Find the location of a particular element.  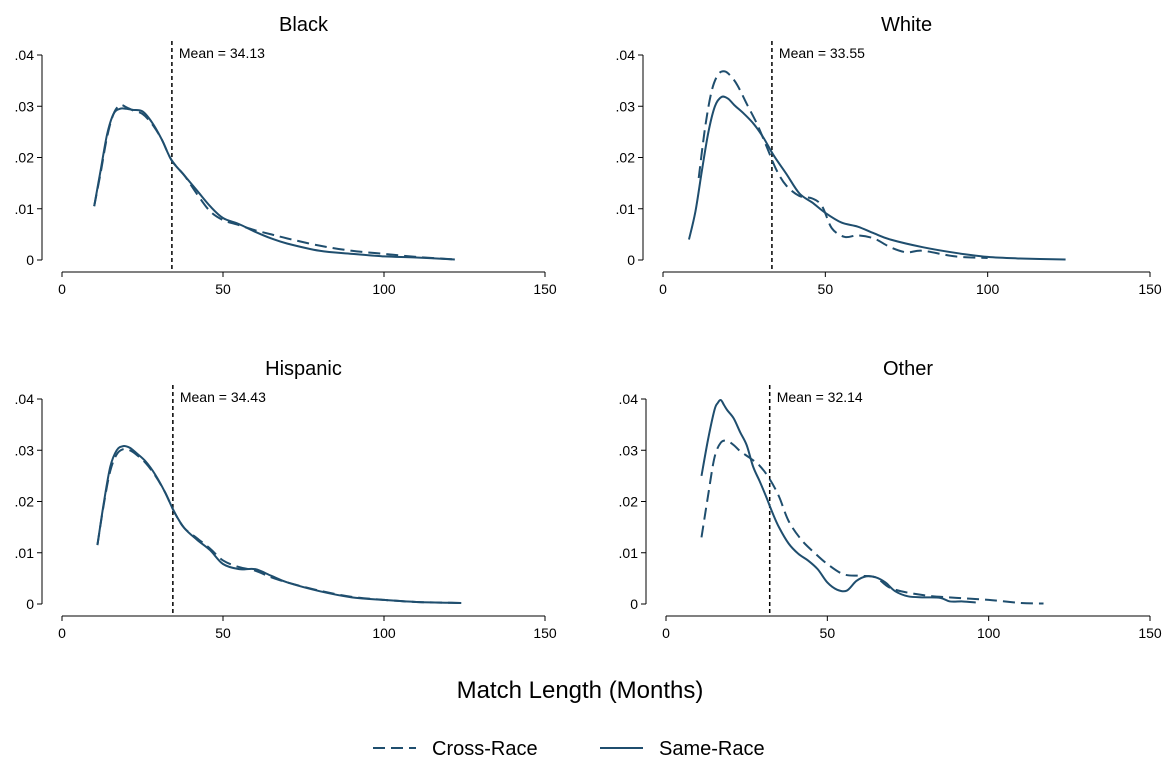

legend: Cross-Race Same-Race is located at coordinates (569, 749).